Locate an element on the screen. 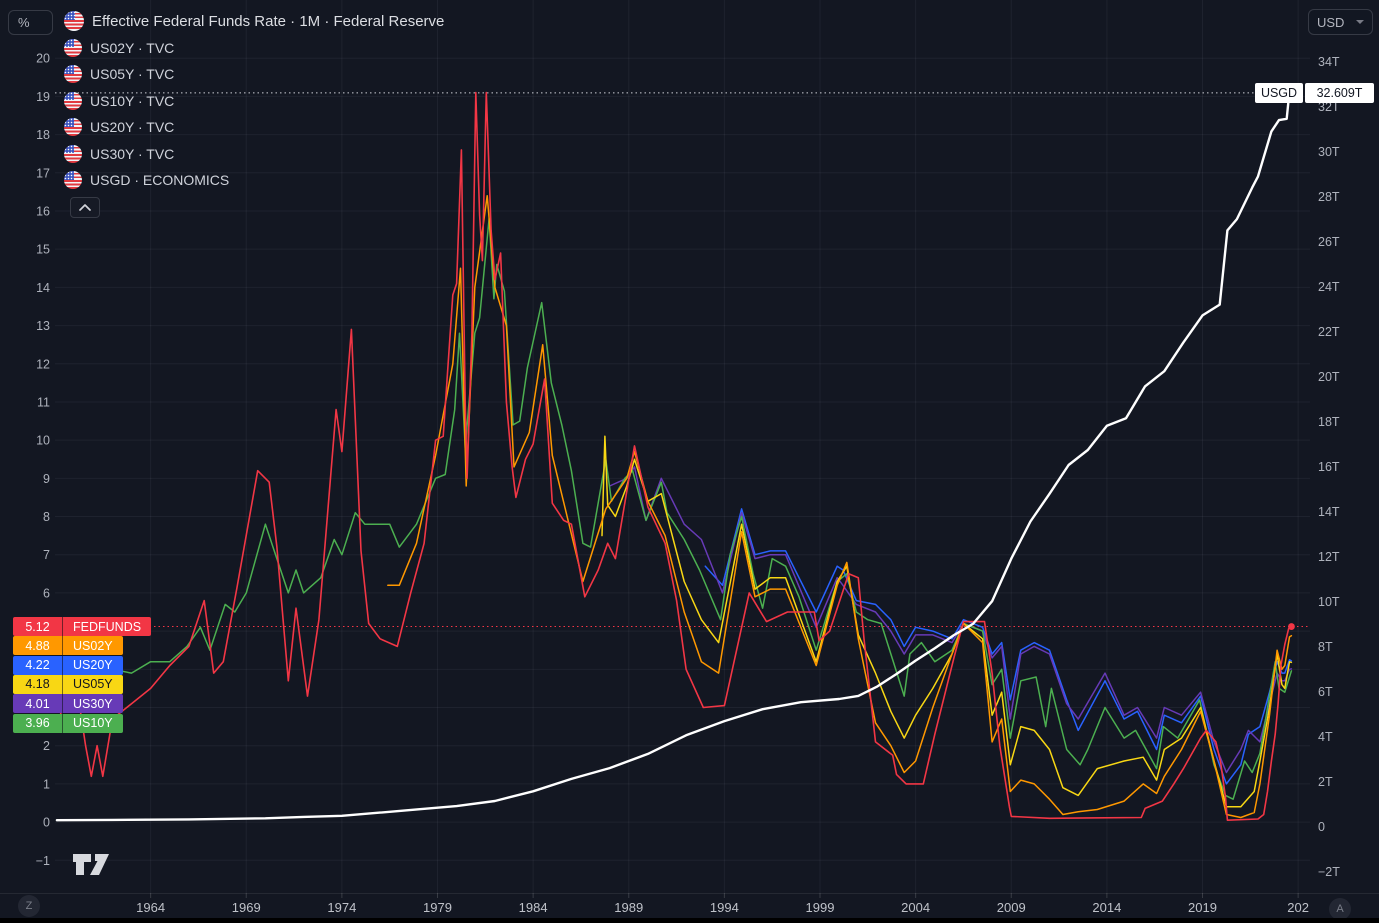  legend-item-label: US20Y · TVC is located at coordinates (132, 127).